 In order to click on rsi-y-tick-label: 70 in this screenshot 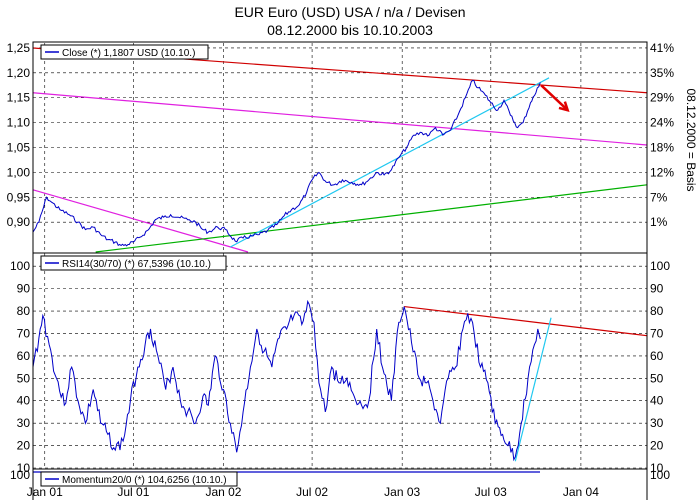, I will do `click(24, 333)`.